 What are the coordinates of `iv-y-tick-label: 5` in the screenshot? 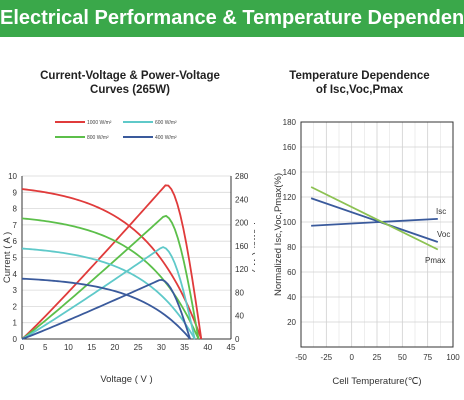 It's located at (15, 258).